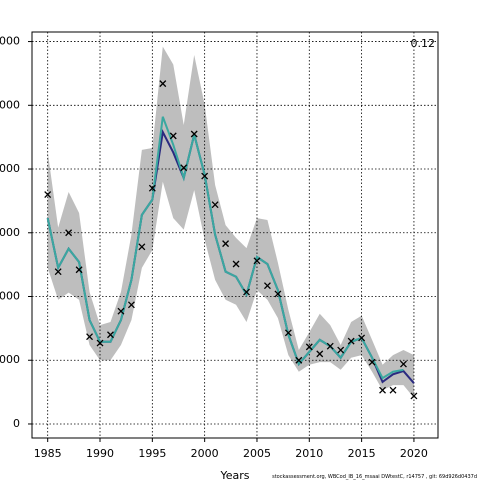 This screenshot has width=480, height=480. I want to click on y-tick-label: 10000, so click(10, 359).